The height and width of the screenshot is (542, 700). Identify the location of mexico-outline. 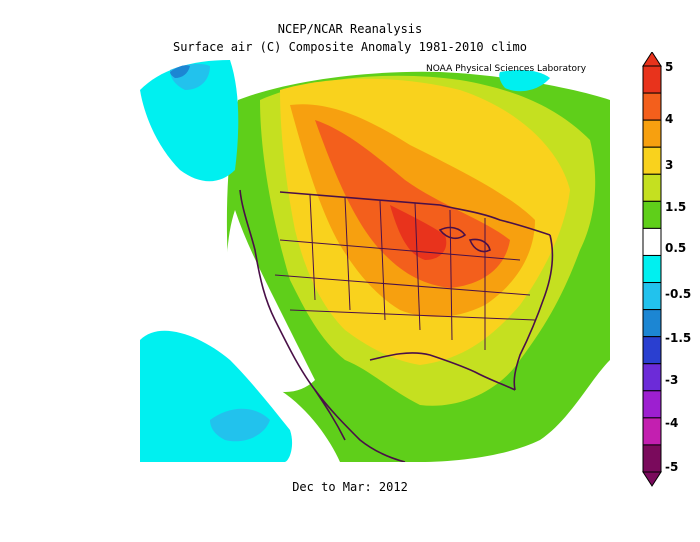
(360, 425).